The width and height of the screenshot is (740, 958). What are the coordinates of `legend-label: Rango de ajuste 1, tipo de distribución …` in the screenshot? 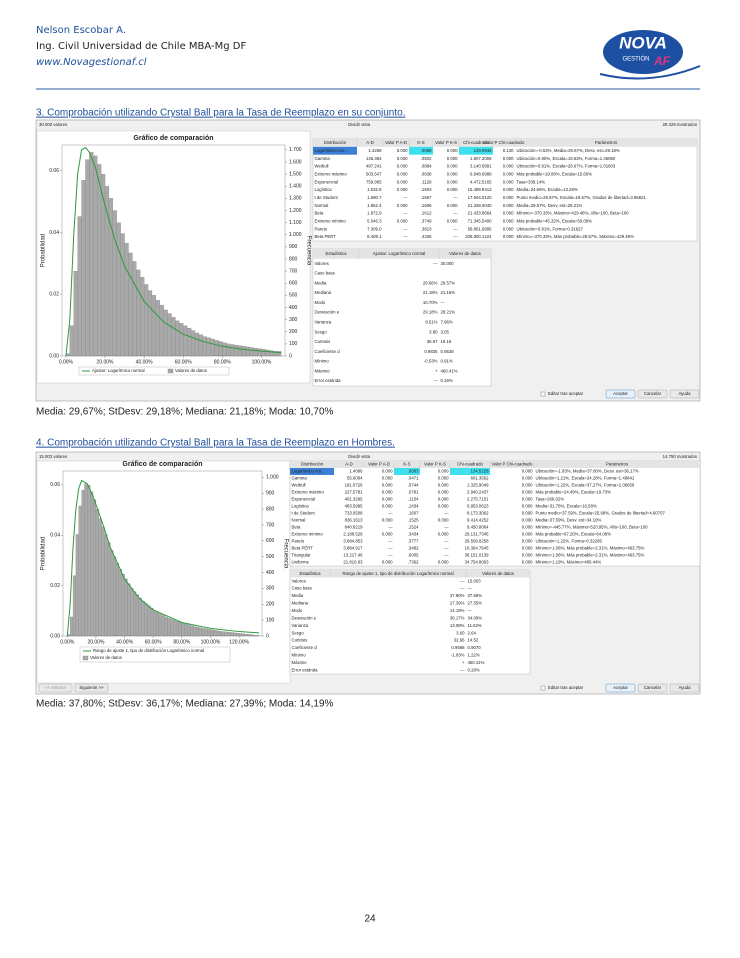 It's located at (148, 650).